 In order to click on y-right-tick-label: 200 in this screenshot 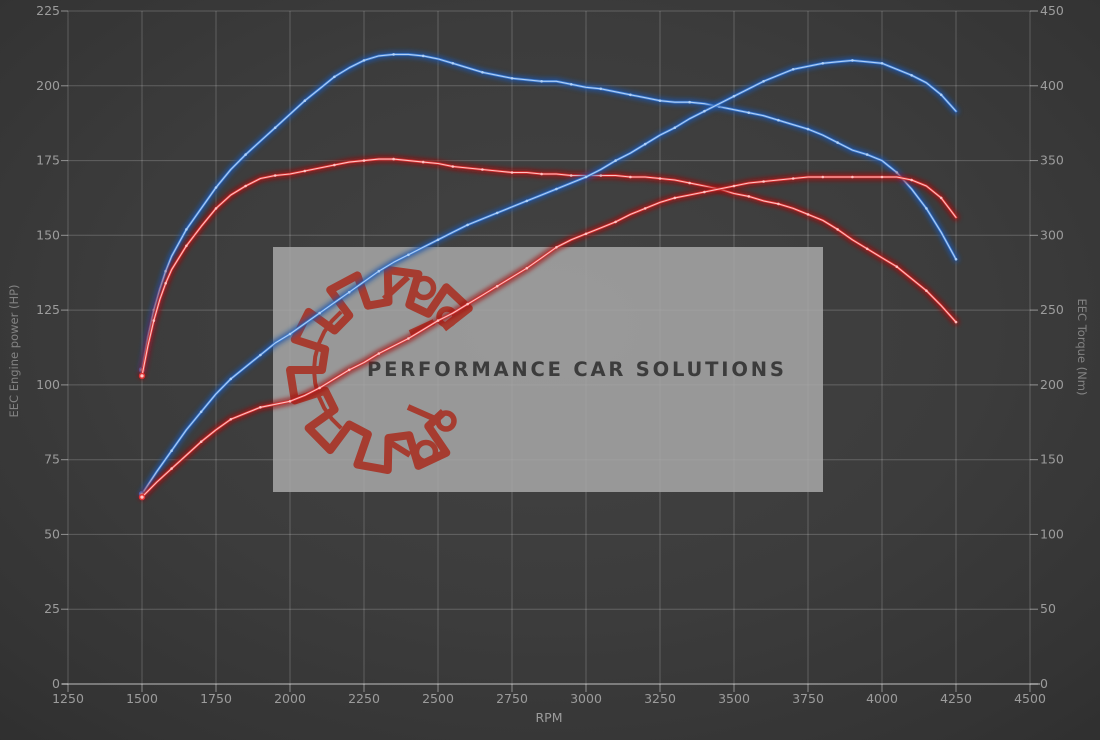, I will do `click(1052, 384)`.